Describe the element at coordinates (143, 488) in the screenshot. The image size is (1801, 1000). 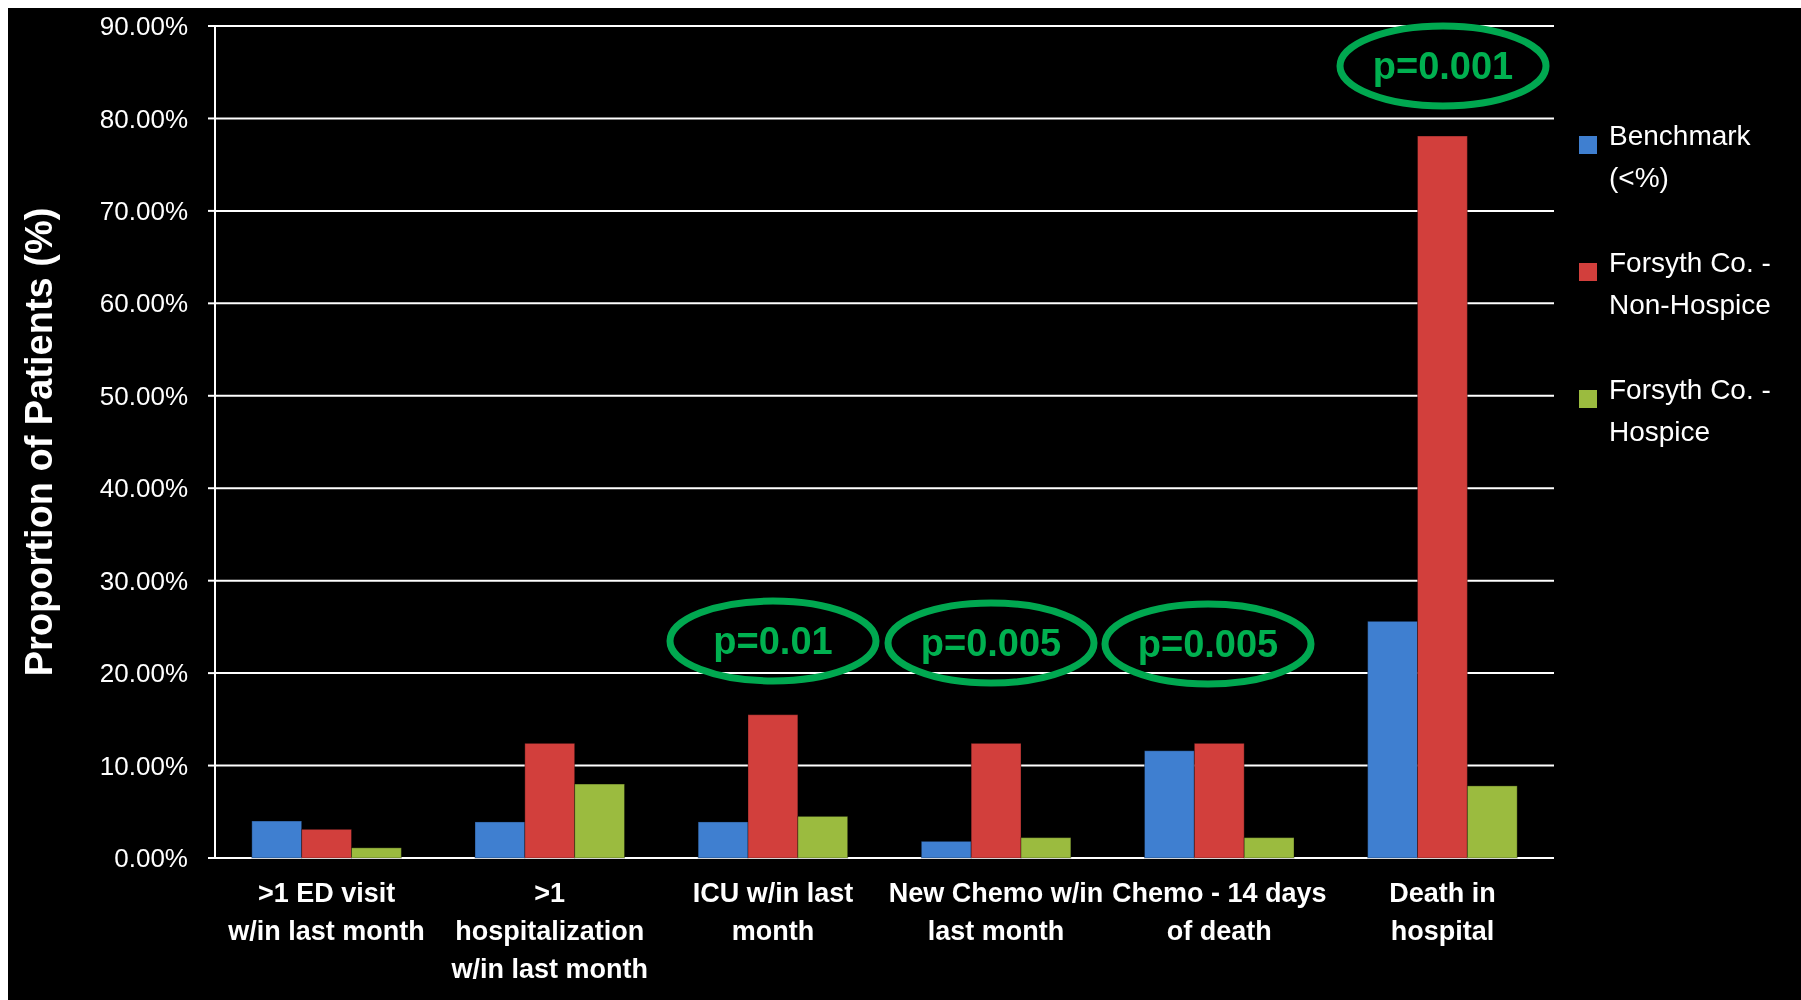
I see `y-tick-label: 40.00%` at that location.